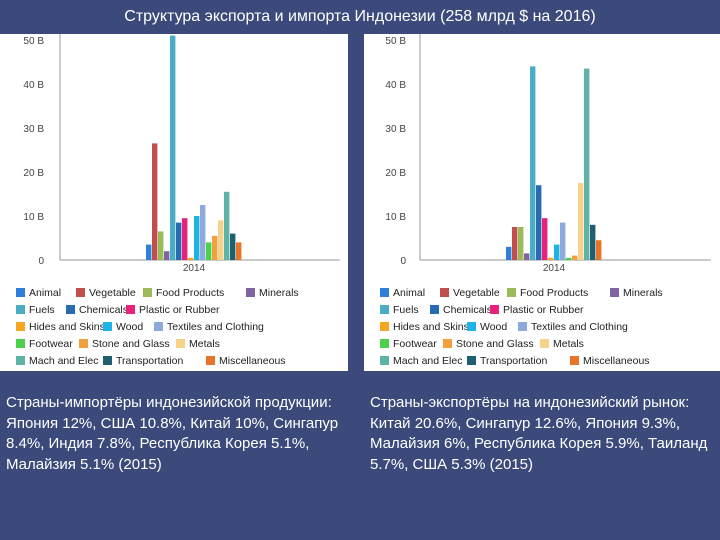  What do you see at coordinates (197, 238) in the screenshot?
I see `bar-wood` at bounding box center [197, 238].